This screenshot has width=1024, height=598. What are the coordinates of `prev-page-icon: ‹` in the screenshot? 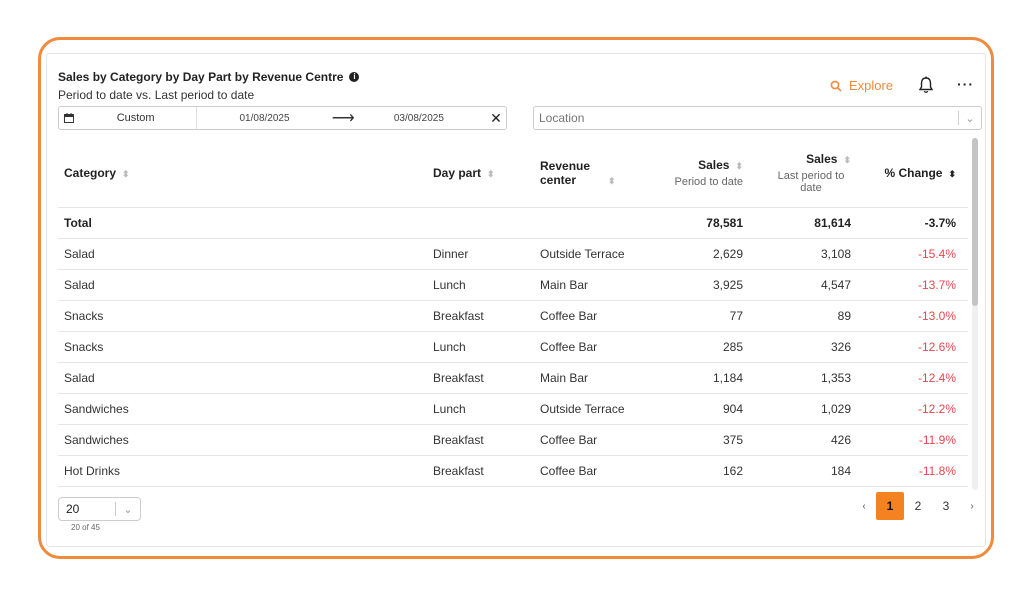 It's located at (864, 506).